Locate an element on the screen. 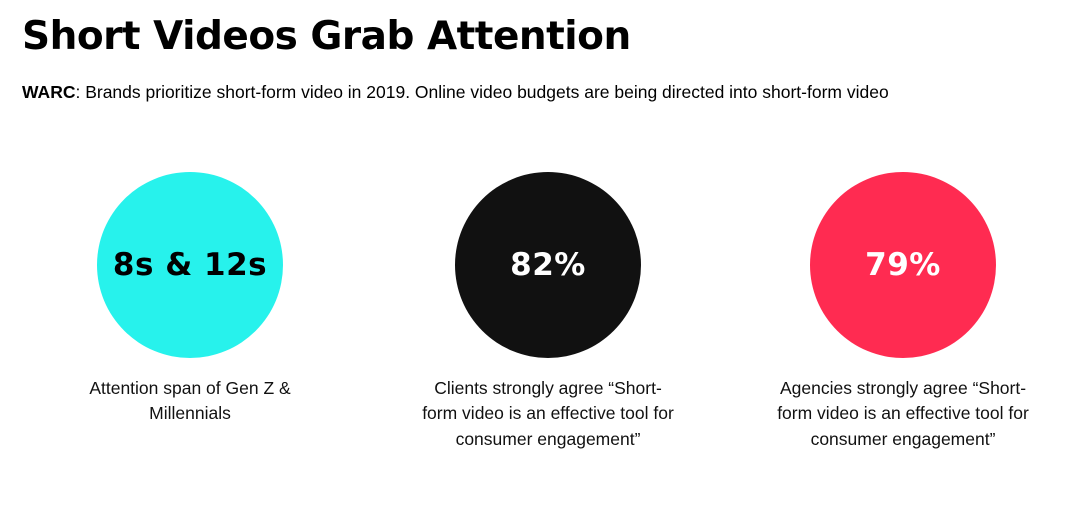 This screenshot has height=507, width=1079. stat-value: 8s & 12s is located at coordinates (190, 265).